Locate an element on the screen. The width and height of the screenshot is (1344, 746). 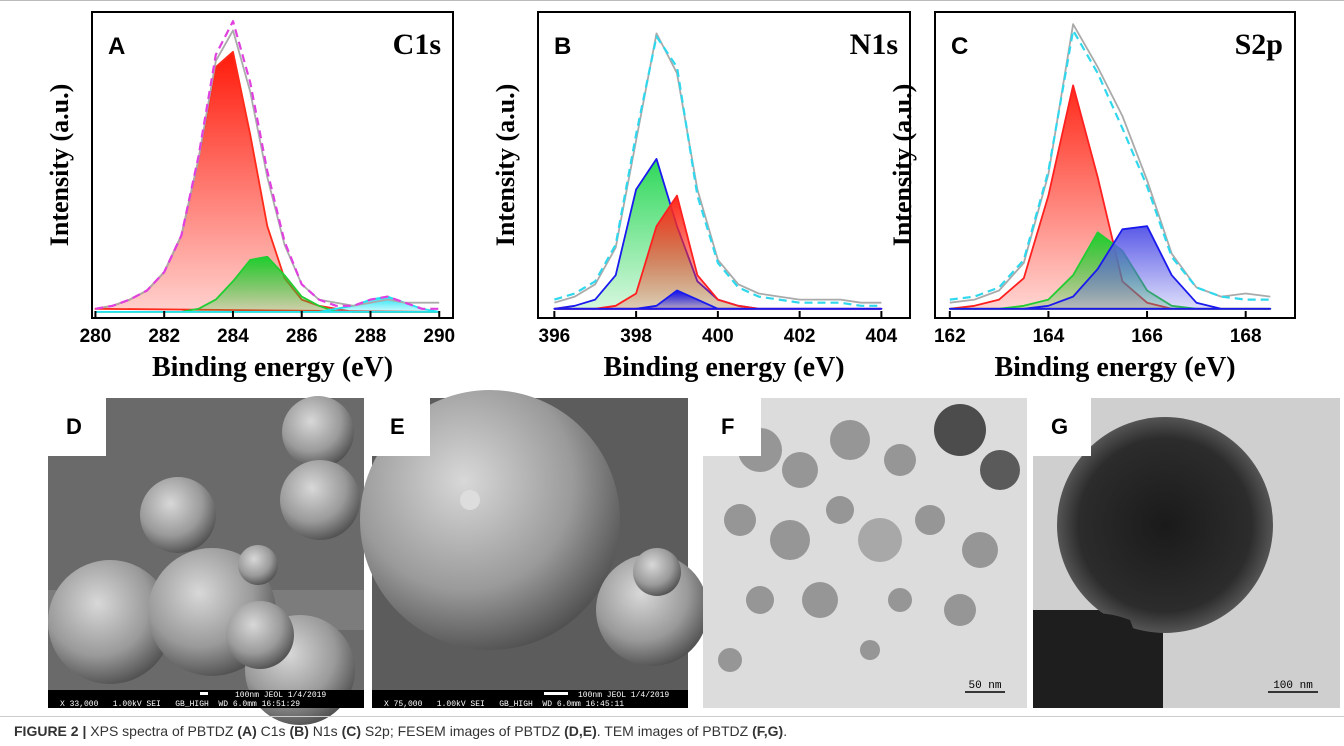
caption-part: N1s is located at coordinates (325, 731).